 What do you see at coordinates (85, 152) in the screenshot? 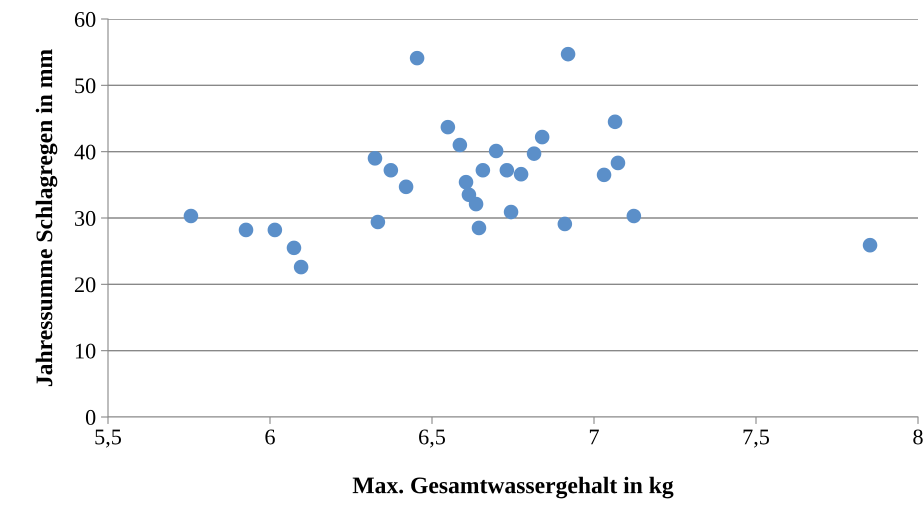
I see `y-tick-label: 40` at bounding box center [85, 152].